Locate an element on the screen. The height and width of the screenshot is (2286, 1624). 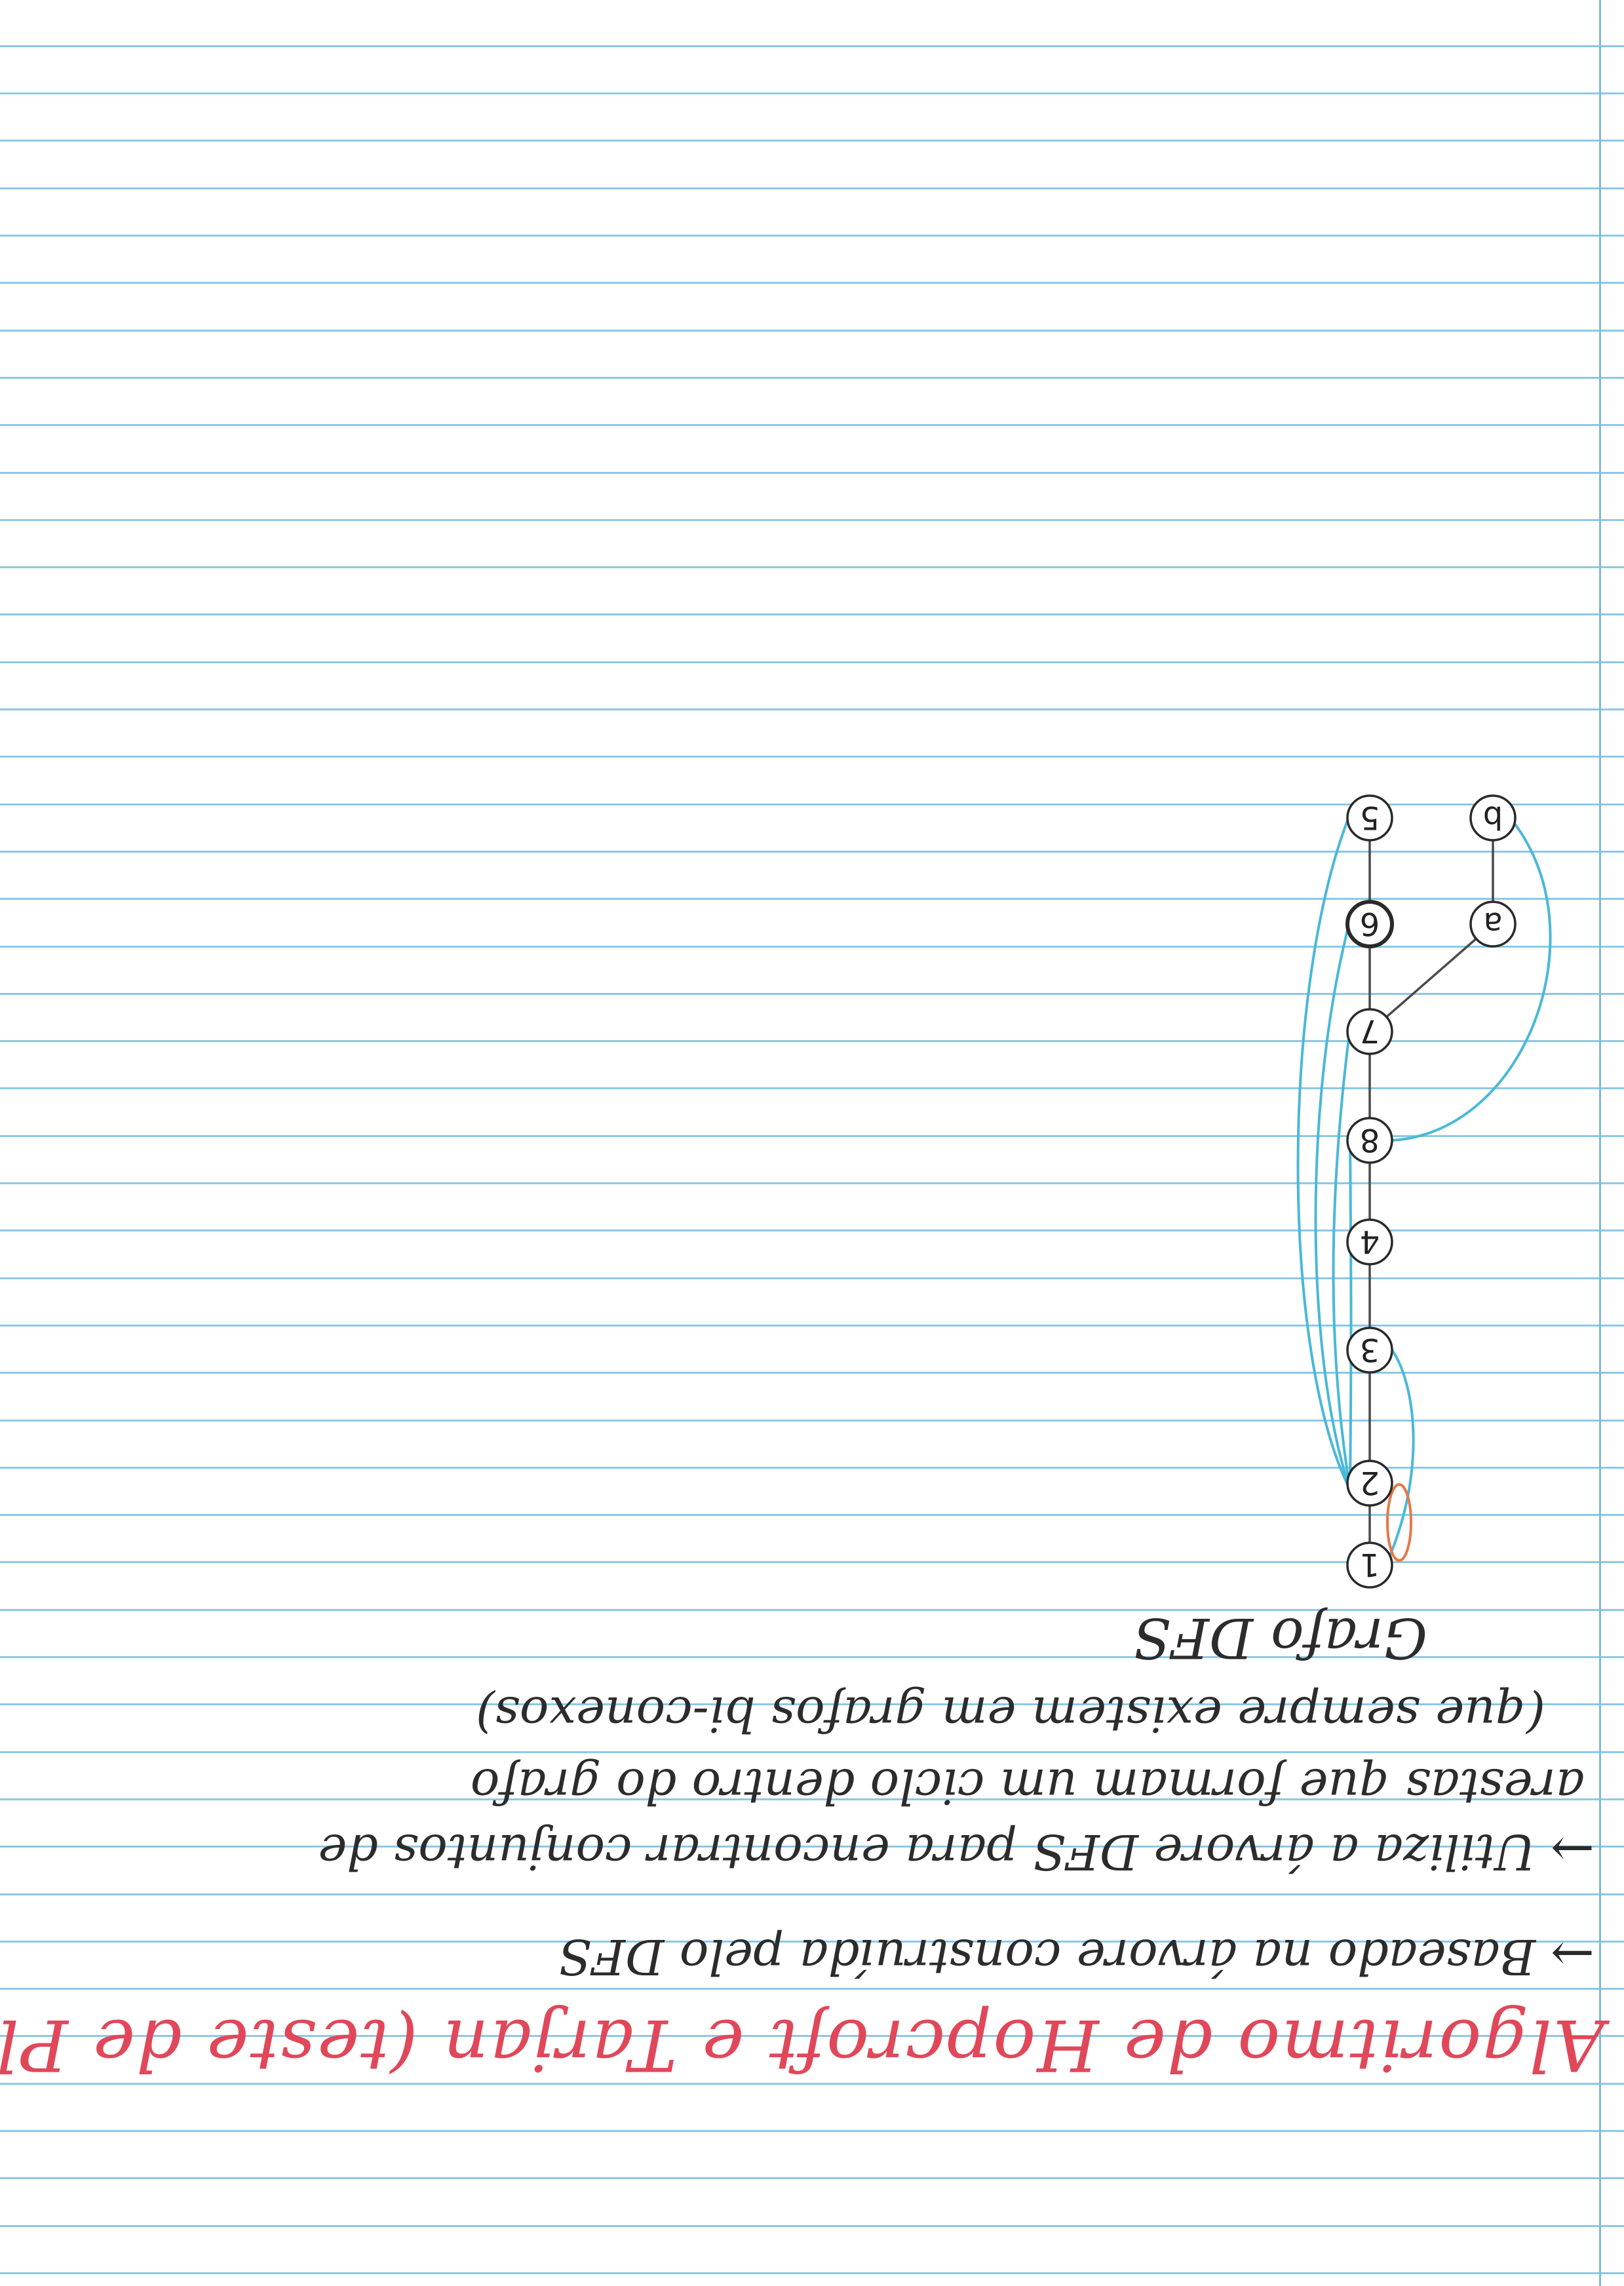
node-label: 7 is located at coordinates (1370, 1031).